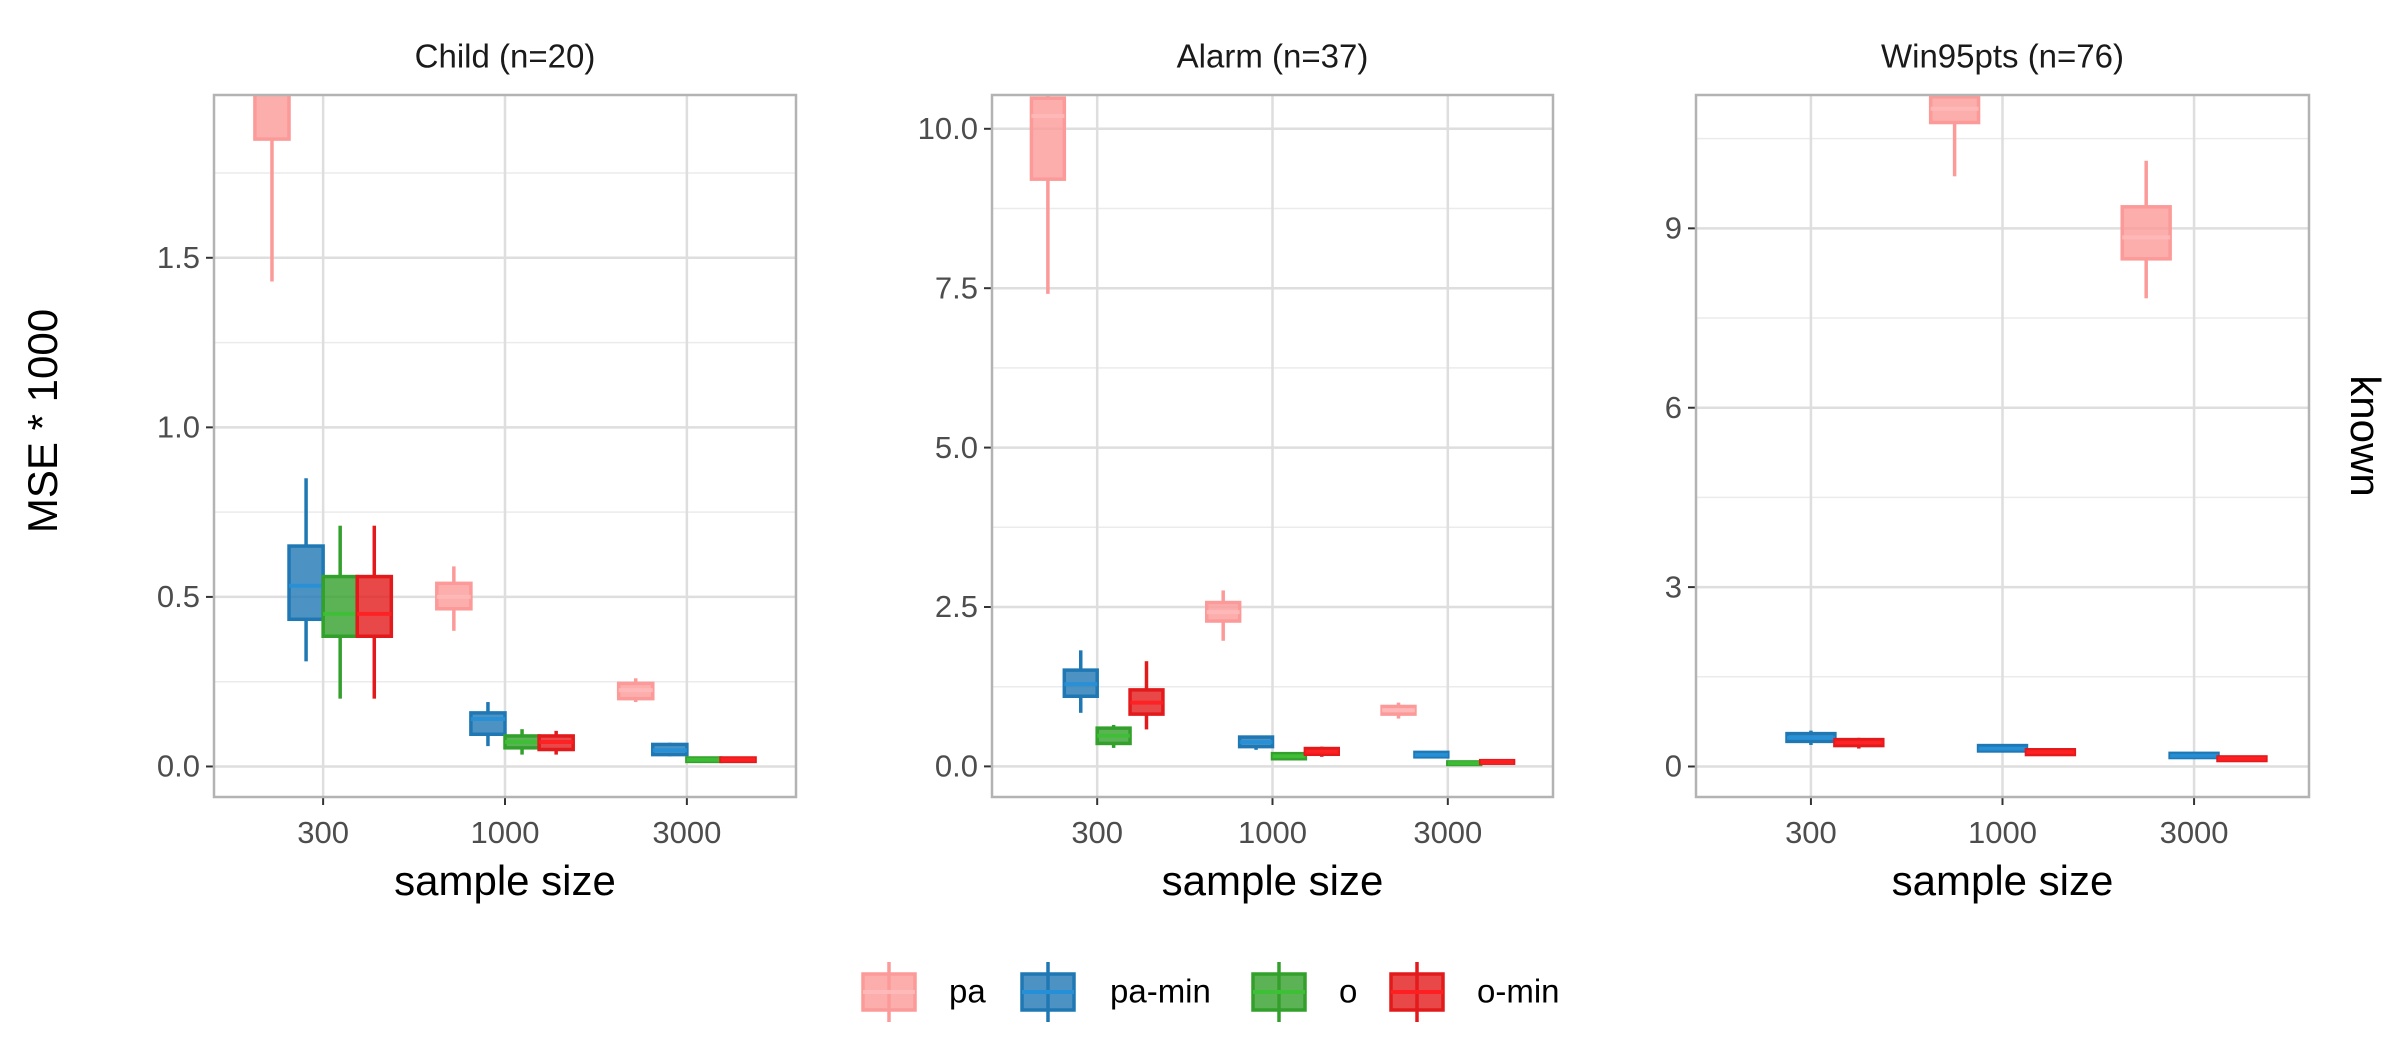  Describe the element at coordinates (1673, 407) in the screenshot. I see `y-tick-label: 6` at that location.